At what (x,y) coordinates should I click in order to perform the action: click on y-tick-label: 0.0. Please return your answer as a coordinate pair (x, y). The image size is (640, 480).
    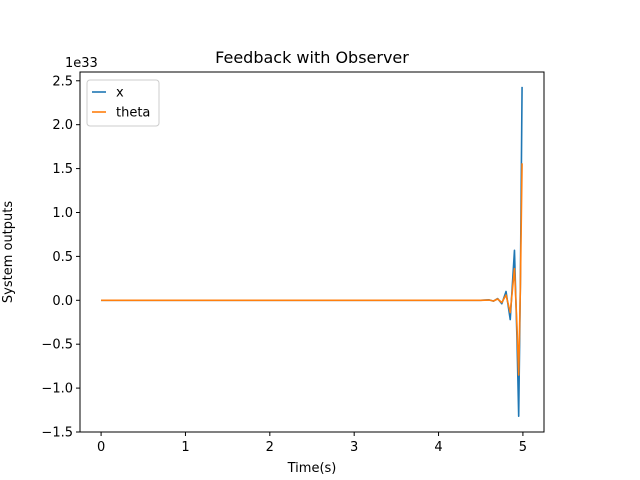
    Looking at the image, I should click on (62, 301).